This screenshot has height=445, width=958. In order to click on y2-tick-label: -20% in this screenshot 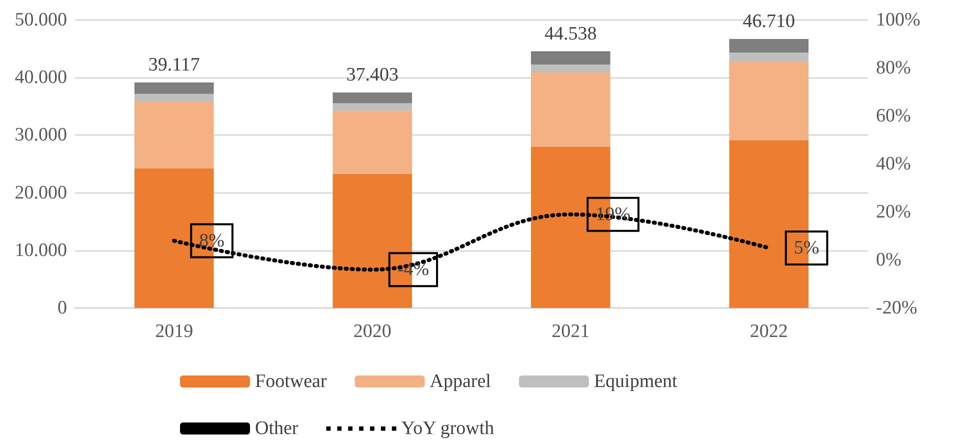, I will do `click(897, 308)`.